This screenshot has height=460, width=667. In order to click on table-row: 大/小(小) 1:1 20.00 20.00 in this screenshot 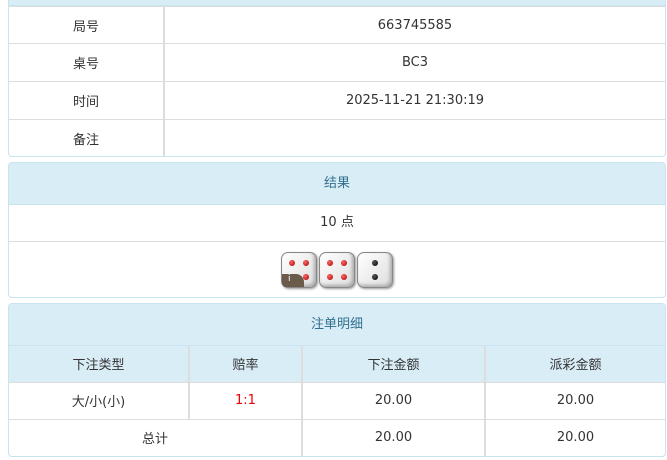, I will do `click(337, 400)`.